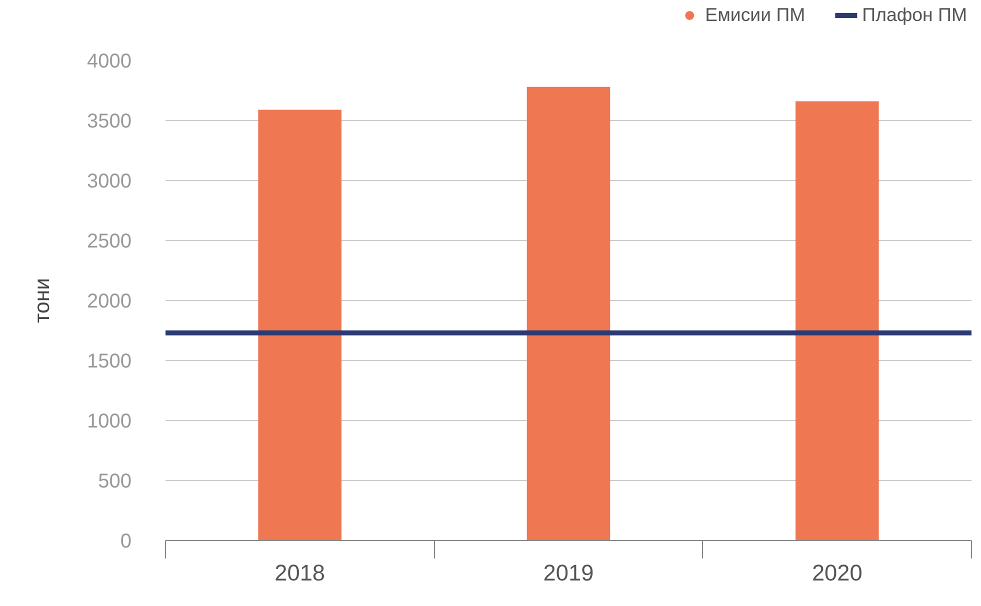  I want to click on y-tick-label: 3000, so click(109, 181).